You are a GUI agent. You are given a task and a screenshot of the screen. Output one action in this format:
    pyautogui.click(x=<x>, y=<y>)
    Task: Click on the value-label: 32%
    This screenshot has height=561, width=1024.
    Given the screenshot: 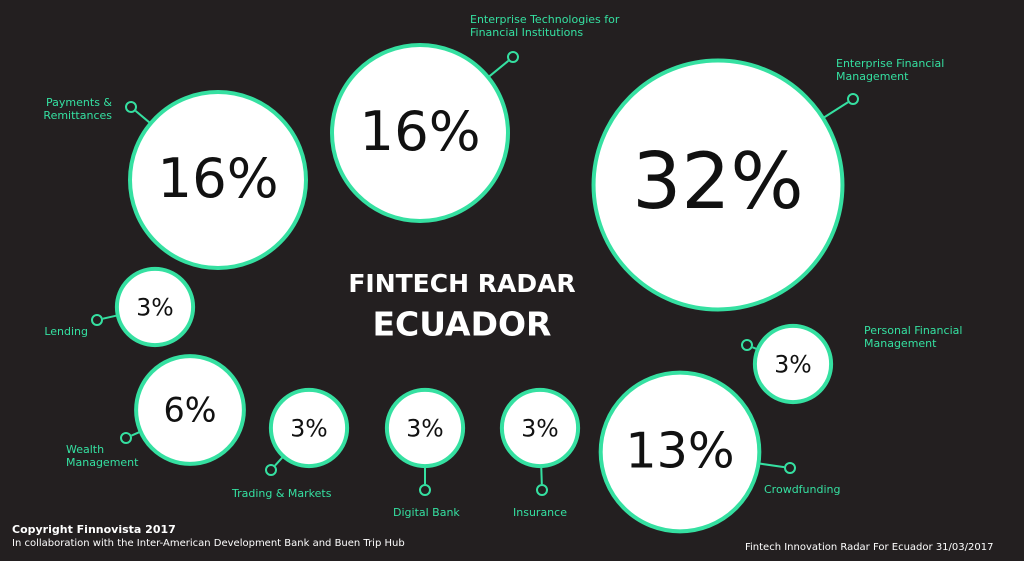 What is the action you would take?
    pyautogui.click(x=717, y=182)
    